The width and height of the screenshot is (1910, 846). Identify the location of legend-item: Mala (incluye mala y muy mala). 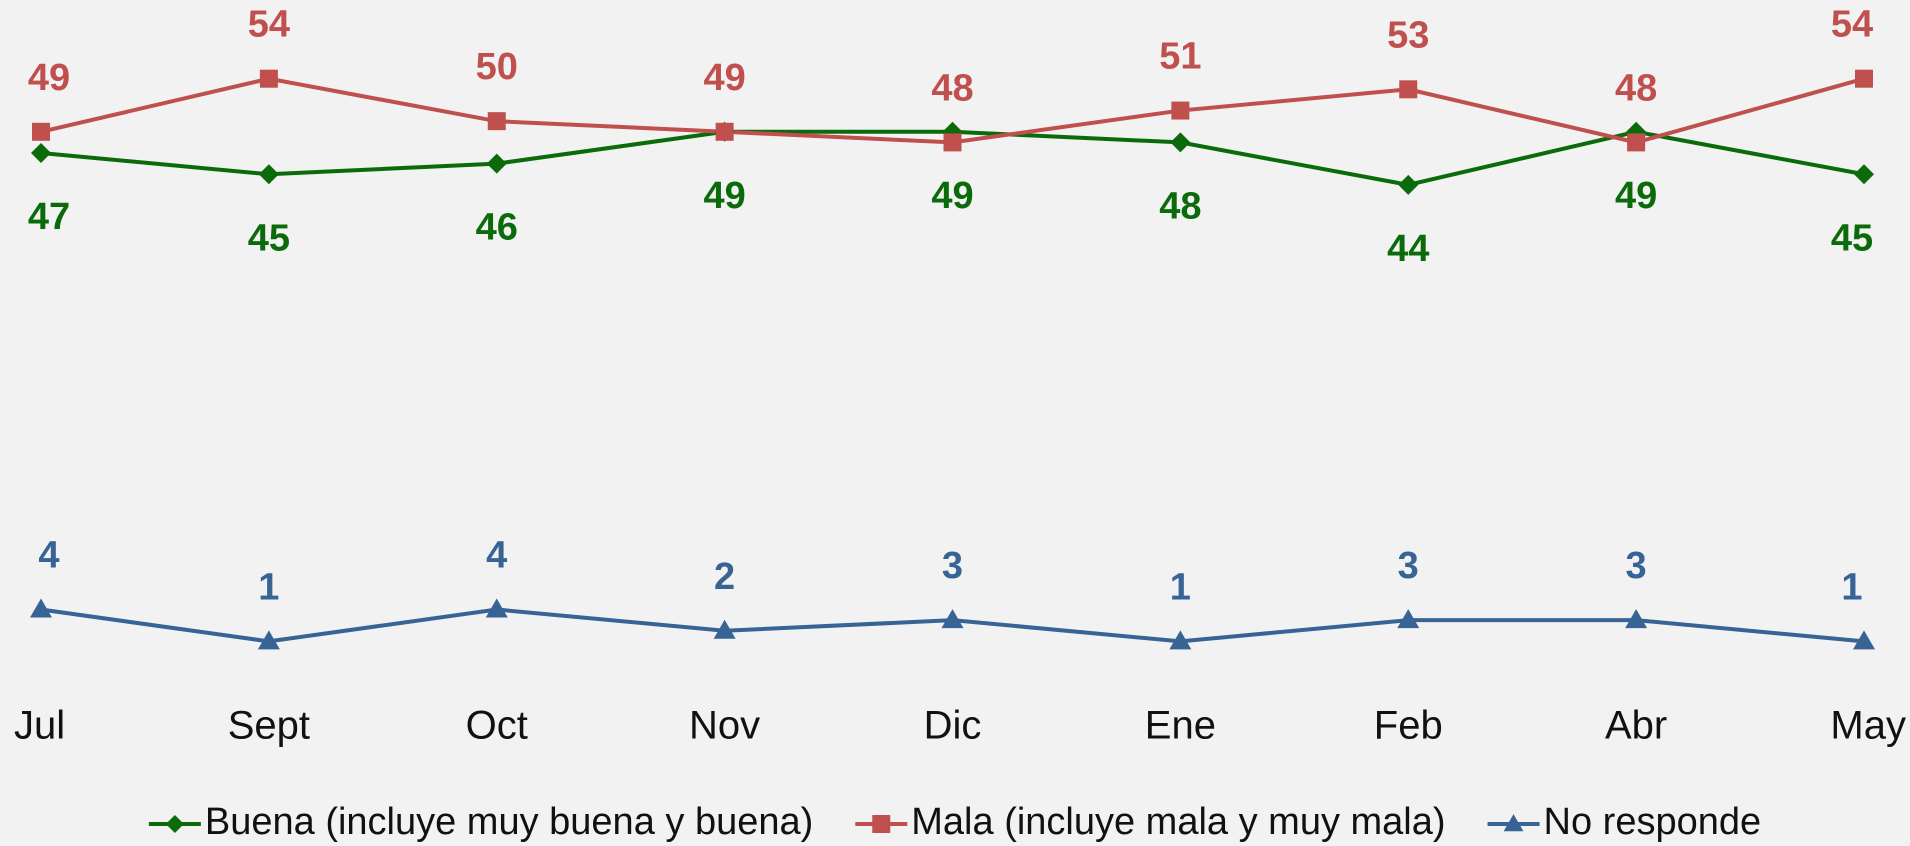
(1150, 822).